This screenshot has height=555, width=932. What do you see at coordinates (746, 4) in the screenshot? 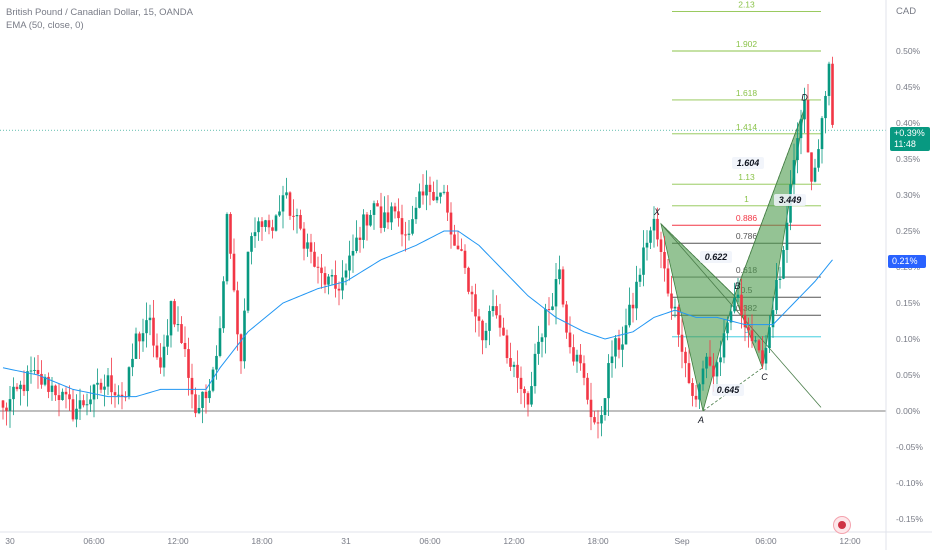
I see `fib-level-label: 2.13` at bounding box center [746, 4].